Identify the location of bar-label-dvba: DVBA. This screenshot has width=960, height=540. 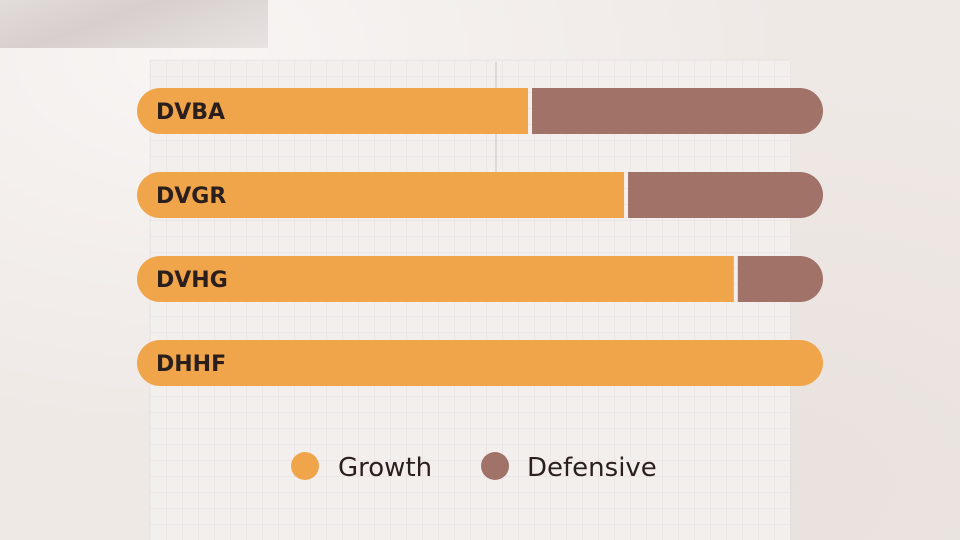
(190, 112).